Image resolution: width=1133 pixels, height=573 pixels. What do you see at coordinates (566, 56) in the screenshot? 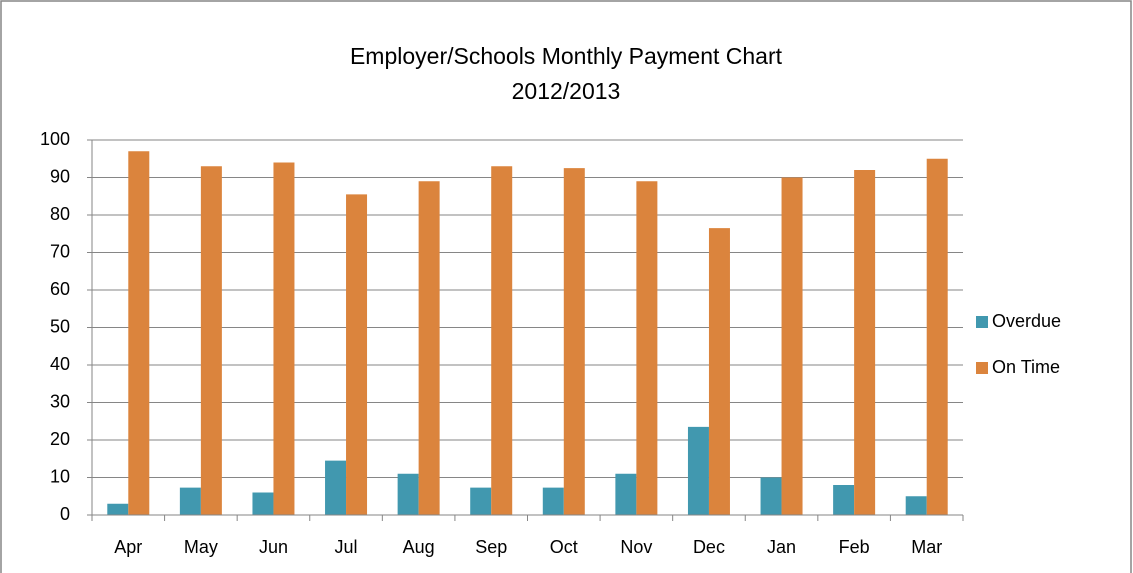
I see `chart-title: Employer/Schools Monthly Payment Chart` at bounding box center [566, 56].